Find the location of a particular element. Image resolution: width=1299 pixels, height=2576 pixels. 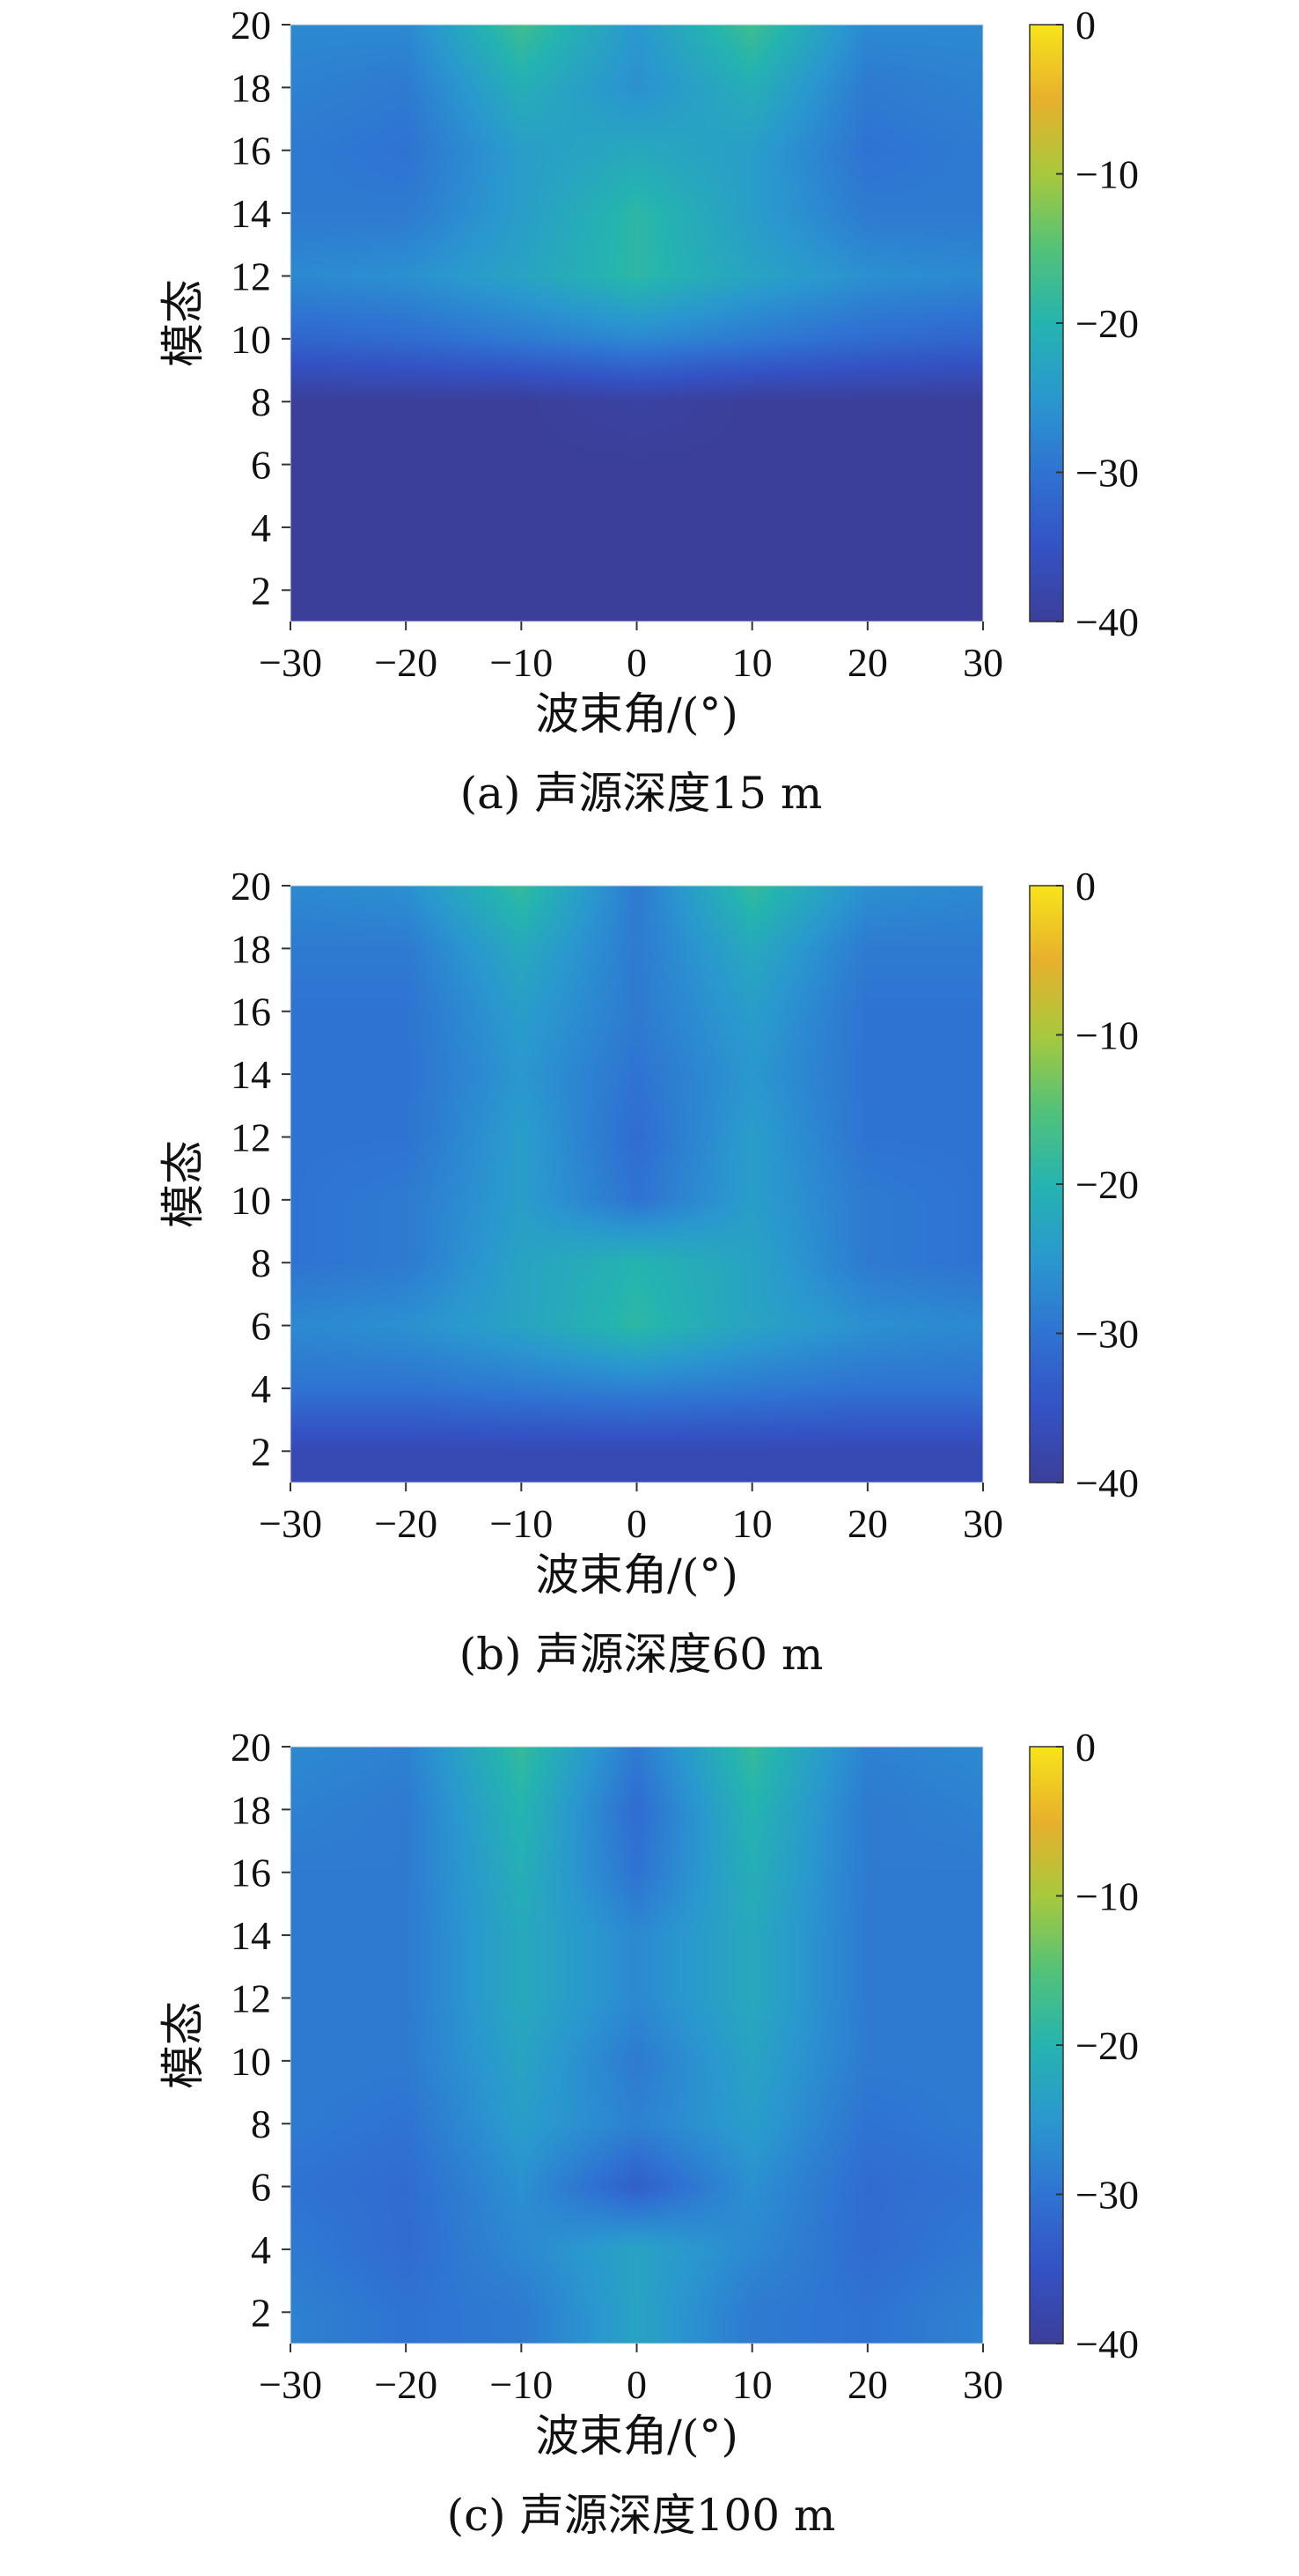

panel-caption: (a) 声源深度15 m is located at coordinates (641, 793).